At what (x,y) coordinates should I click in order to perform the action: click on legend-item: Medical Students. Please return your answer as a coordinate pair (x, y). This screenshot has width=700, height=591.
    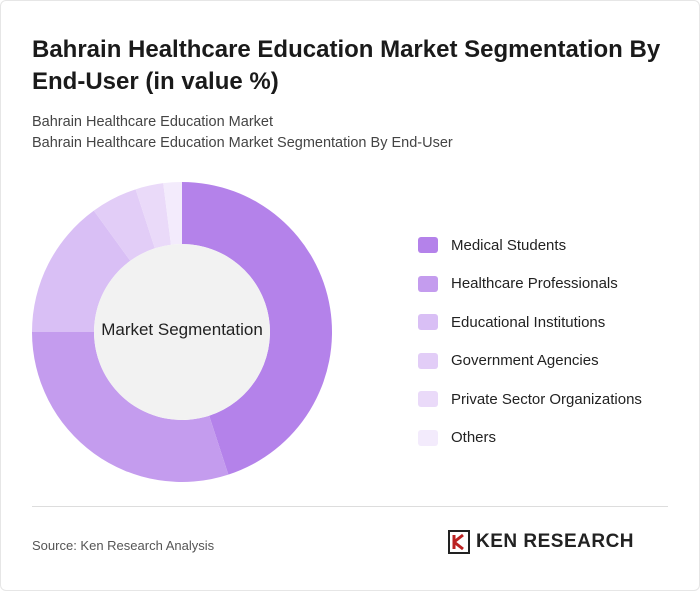
    Looking at the image, I should click on (530, 245).